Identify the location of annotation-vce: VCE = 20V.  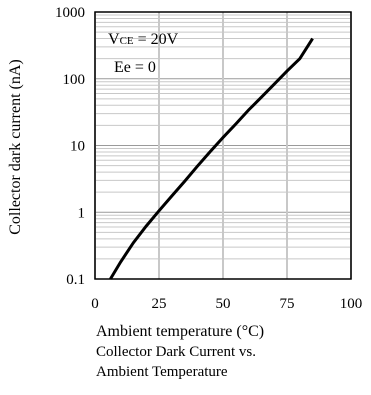
(143, 39).